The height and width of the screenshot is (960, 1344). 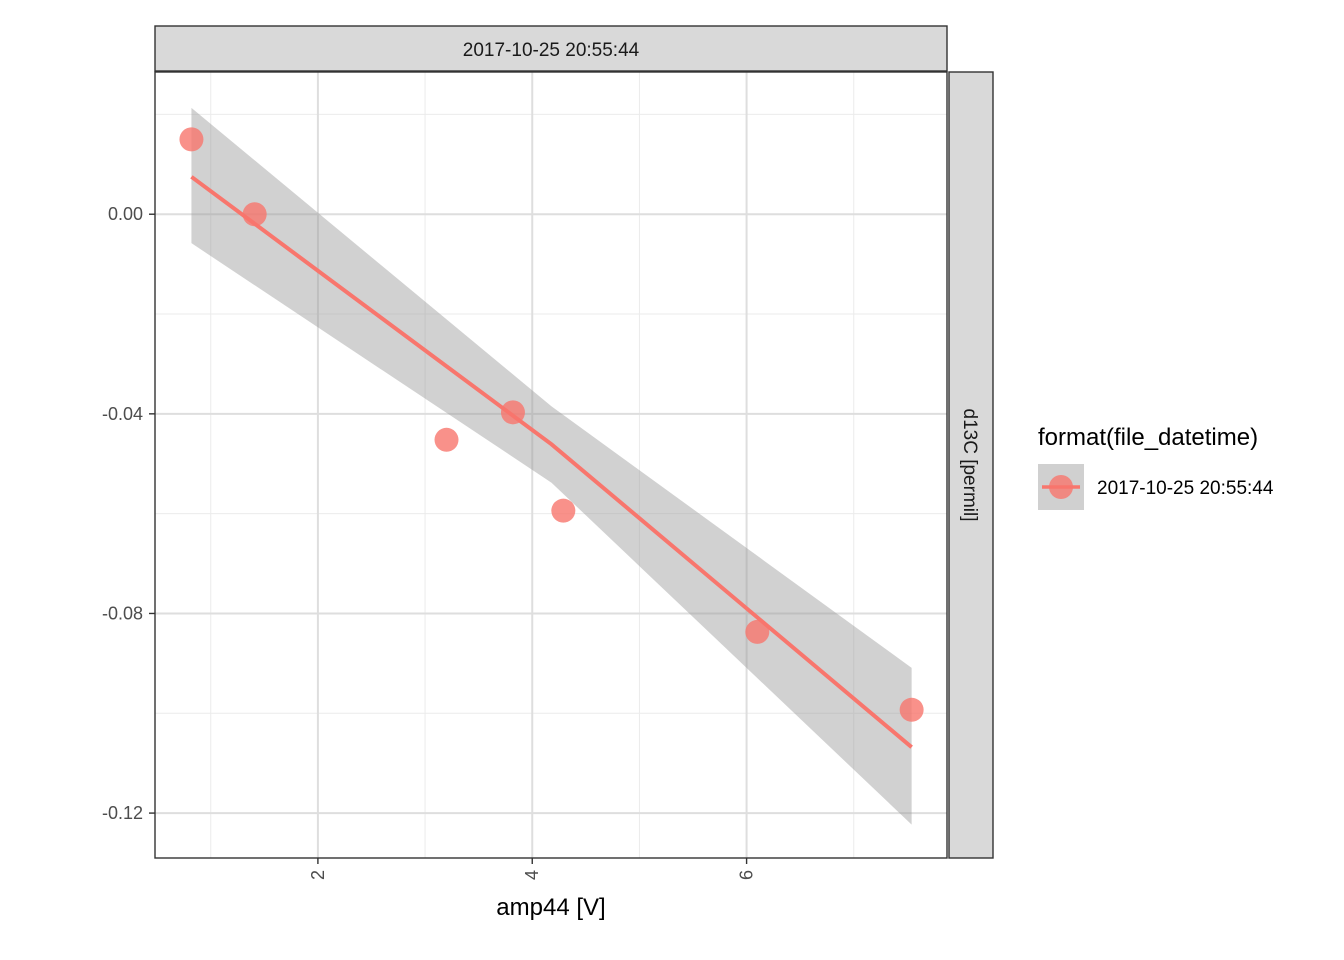 I want to click on x-axis: 2 4 6, so click(x=532, y=869).